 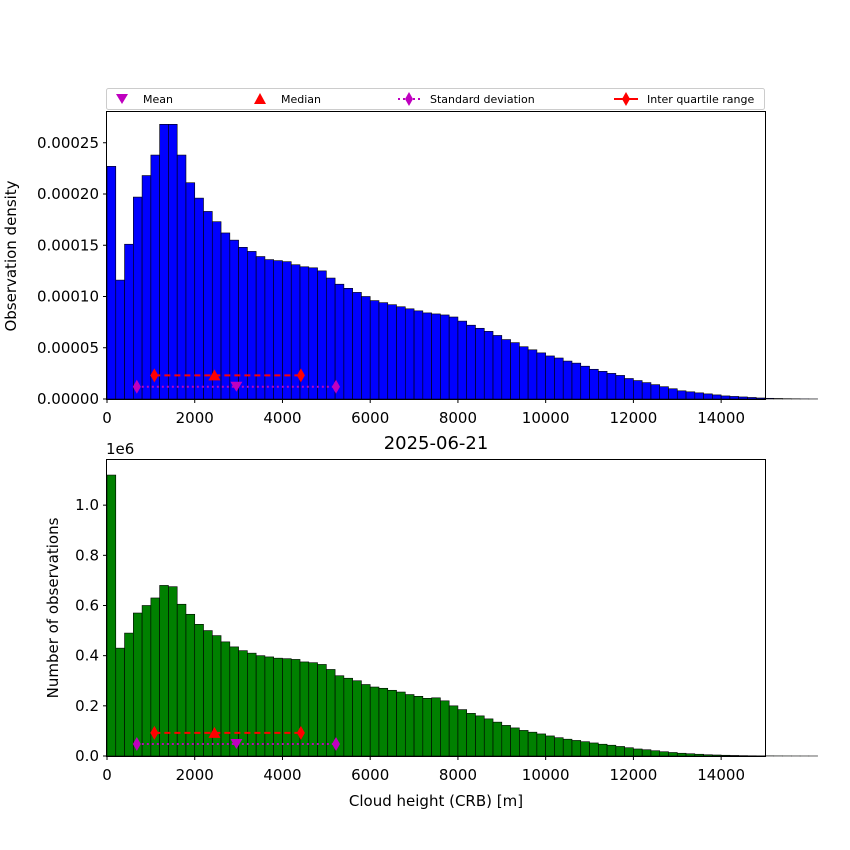 What do you see at coordinates (68, 399) in the screenshot?
I see `density-y-tick-label: 0.00000` at bounding box center [68, 399].